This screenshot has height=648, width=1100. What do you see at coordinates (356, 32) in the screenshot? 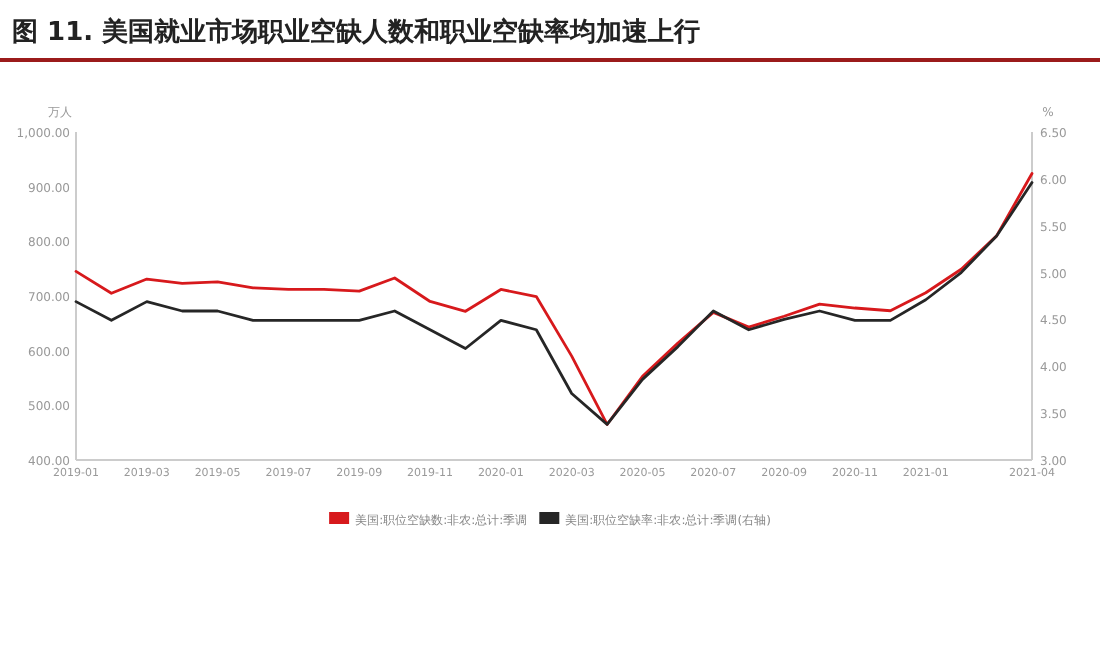
I see `chart-title: 图 11. 美国就业市场职业空缺人数和职业空缺率均加速上行` at bounding box center [356, 32].